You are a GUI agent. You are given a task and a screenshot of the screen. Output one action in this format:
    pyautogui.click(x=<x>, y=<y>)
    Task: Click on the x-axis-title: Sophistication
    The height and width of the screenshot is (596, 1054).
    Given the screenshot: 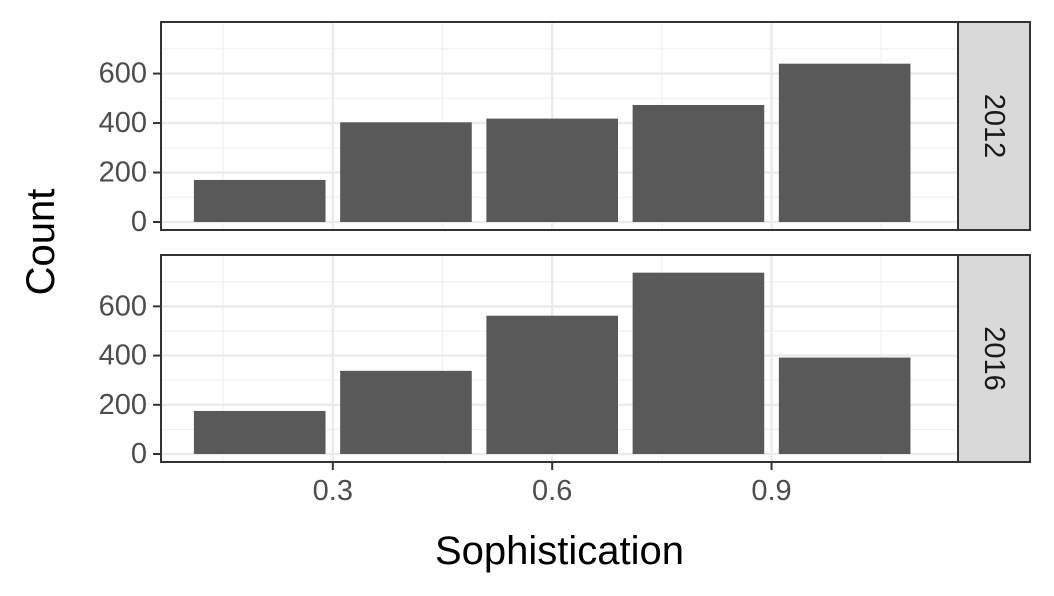 What is the action you would take?
    pyautogui.click(x=559, y=551)
    